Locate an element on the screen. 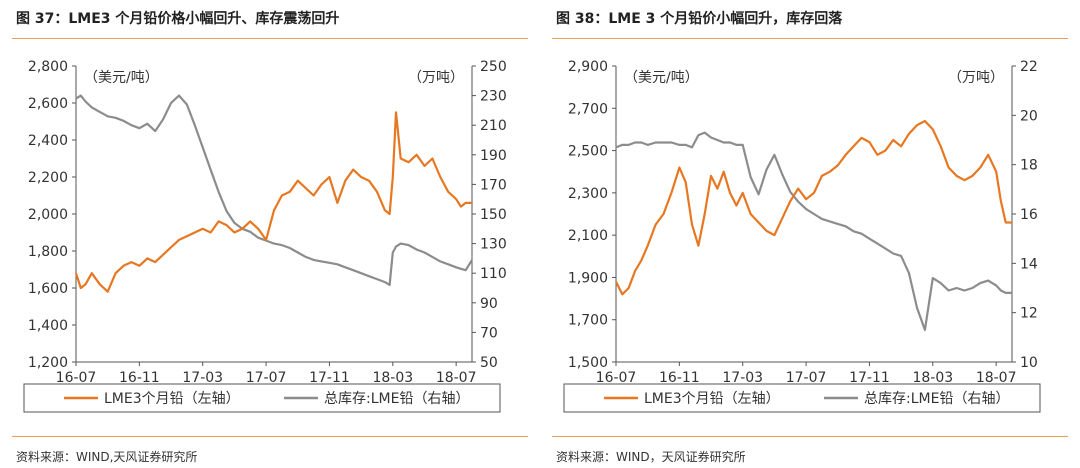 The width and height of the screenshot is (1080, 468). figure-37-title: 图 37：LME3 个月铅价格小幅回升、库存震荡回升 is located at coordinates (178, 19).